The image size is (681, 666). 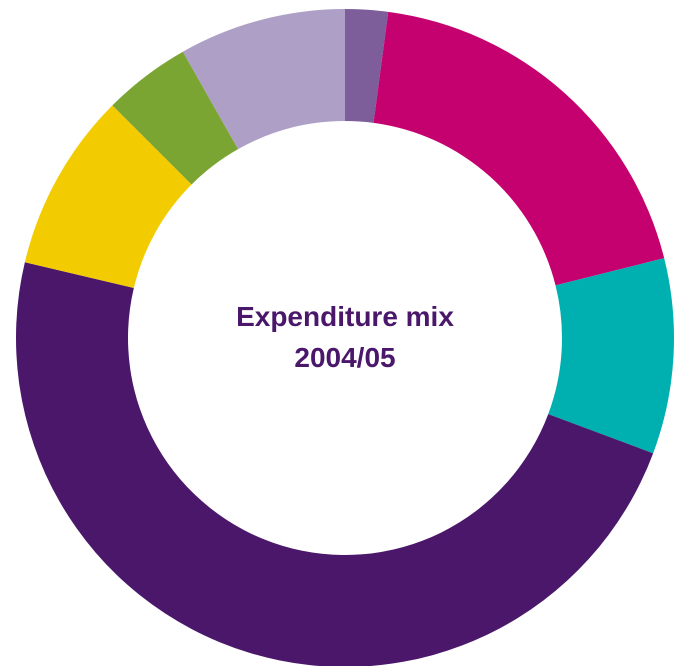 What do you see at coordinates (345, 316) in the screenshot?
I see `chart-title-line-1: Expenditure mix` at bounding box center [345, 316].